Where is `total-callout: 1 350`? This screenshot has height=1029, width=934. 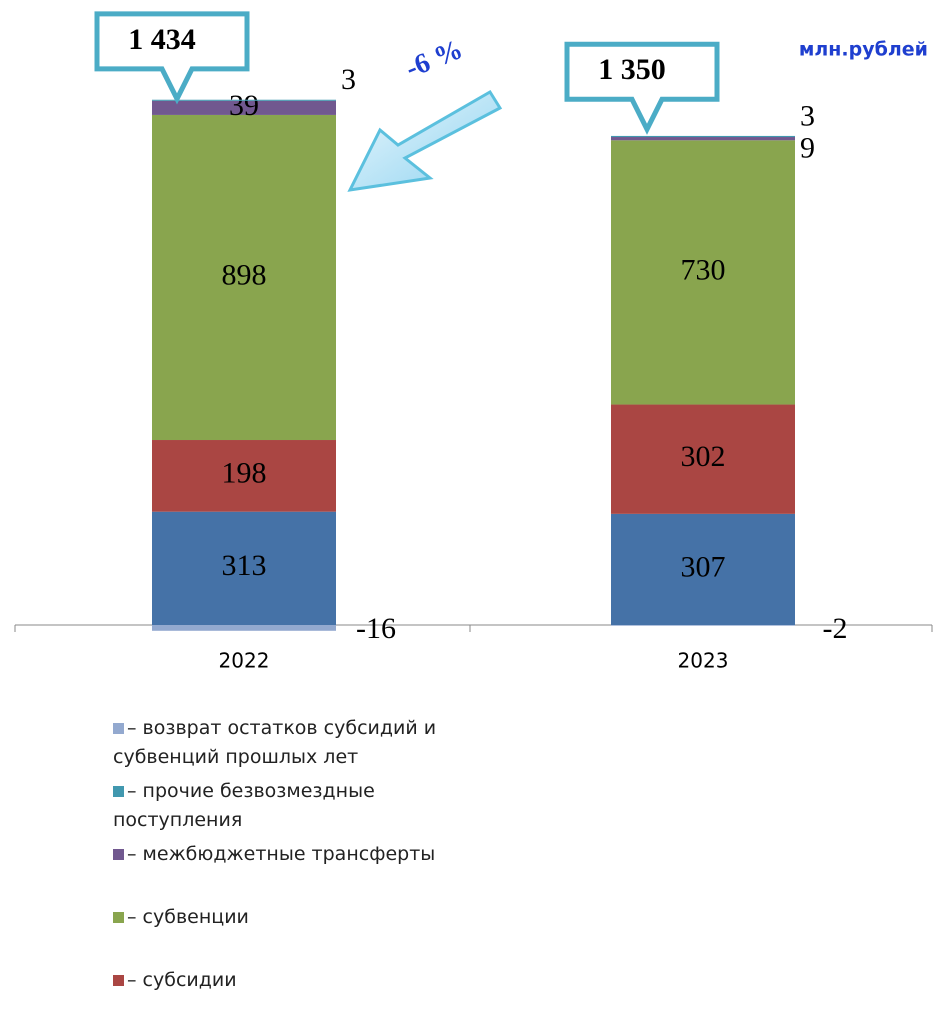
total-callout: 1 350 is located at coordinates (642, 88).